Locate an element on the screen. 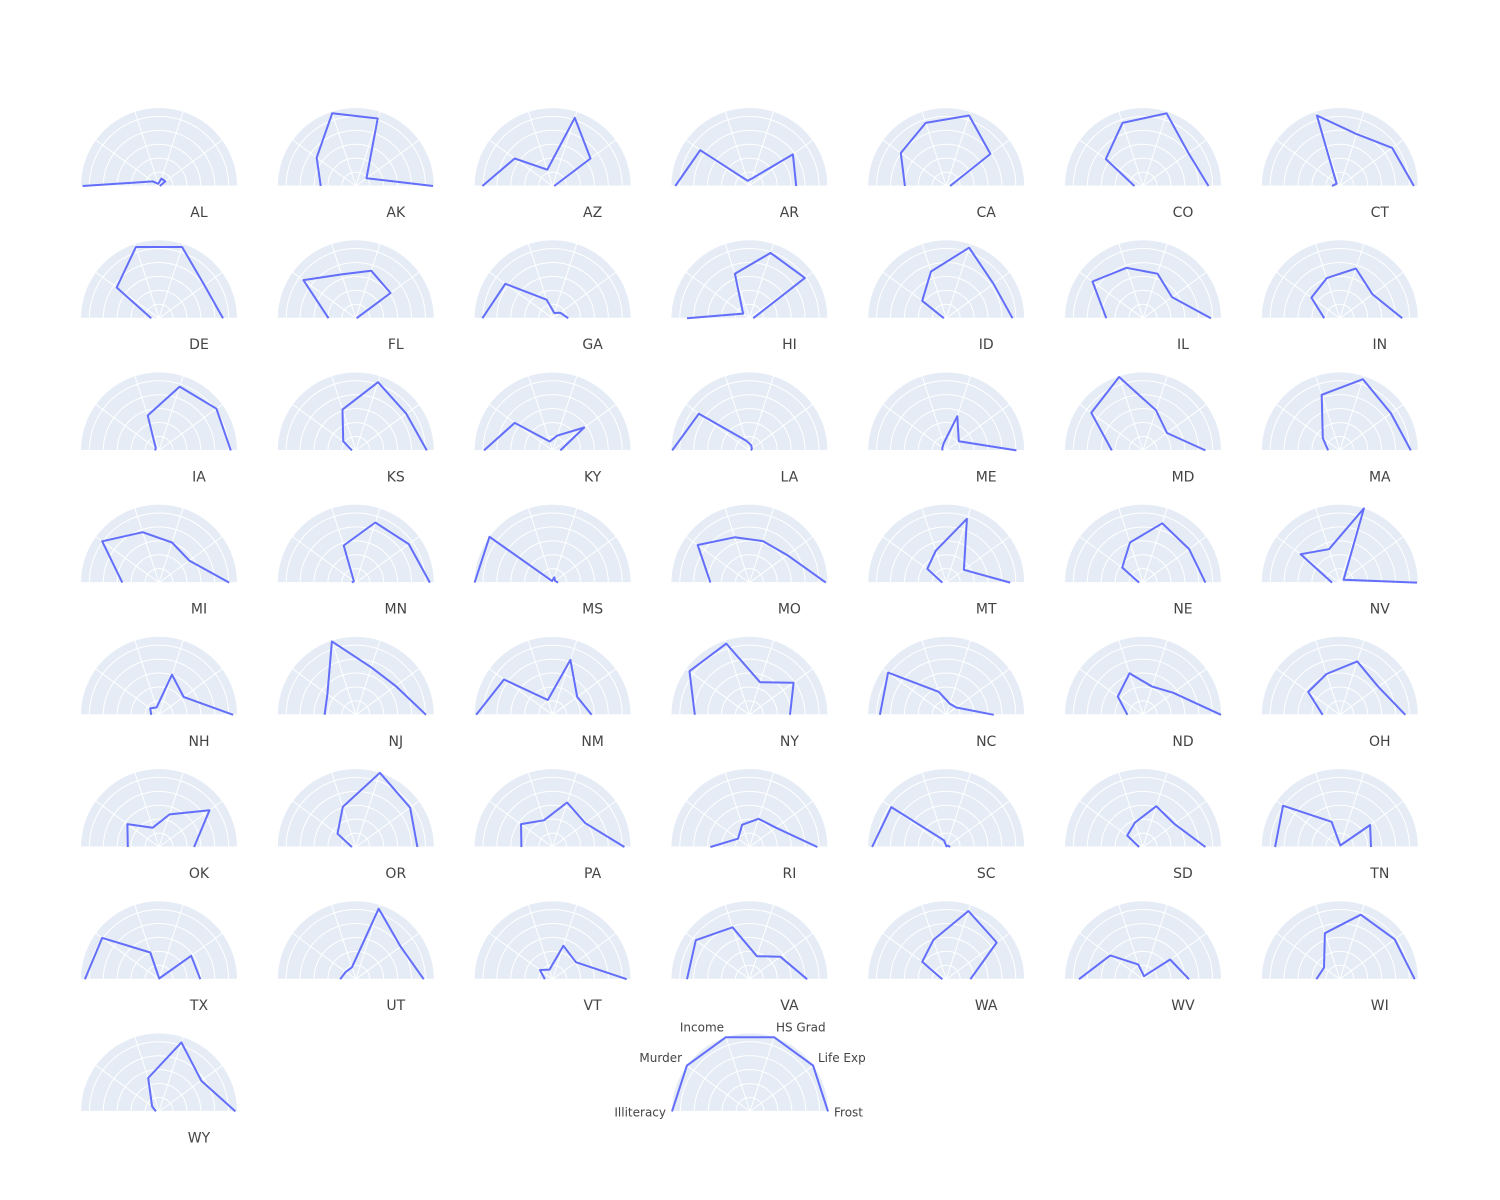 The height and width of the screenshot is (1200, 1500). state-label: SC is located at coordinates (986, 874).